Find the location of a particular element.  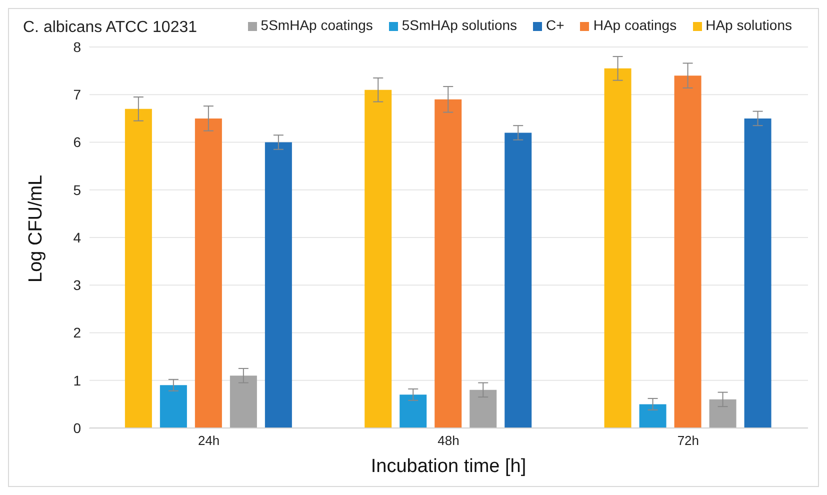

x-tick-label: 24h is located at coordinates (209, 440).